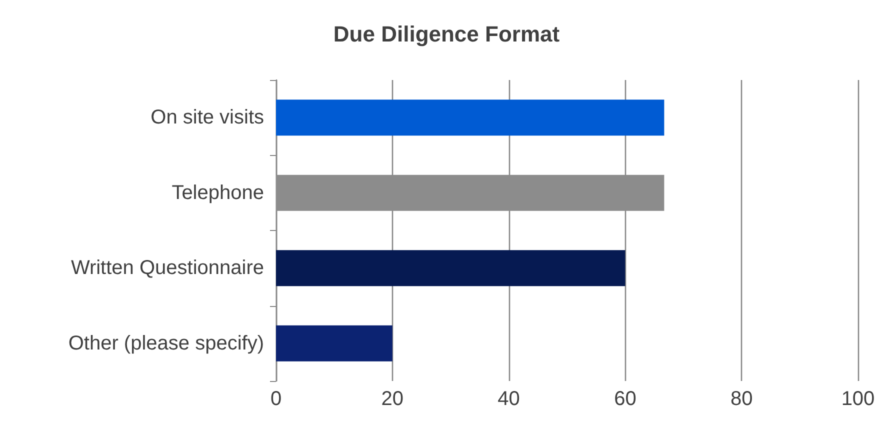 The image size is (893, 433). Describe the element at coordinates (392, 399) in the screenshot. I see `x-tick-label: 20` at that location.